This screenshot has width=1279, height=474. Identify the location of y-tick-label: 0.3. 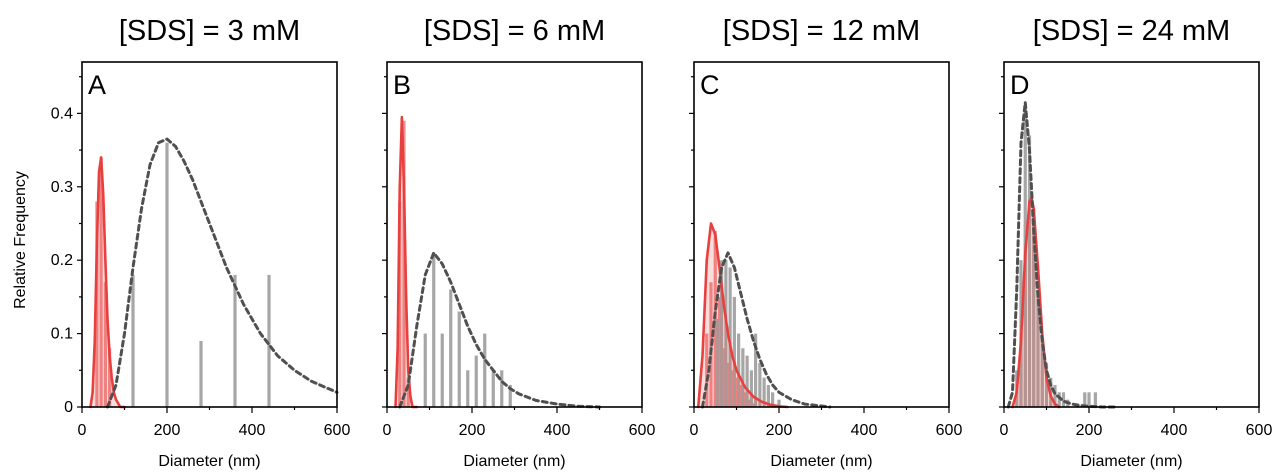
(62, 187).